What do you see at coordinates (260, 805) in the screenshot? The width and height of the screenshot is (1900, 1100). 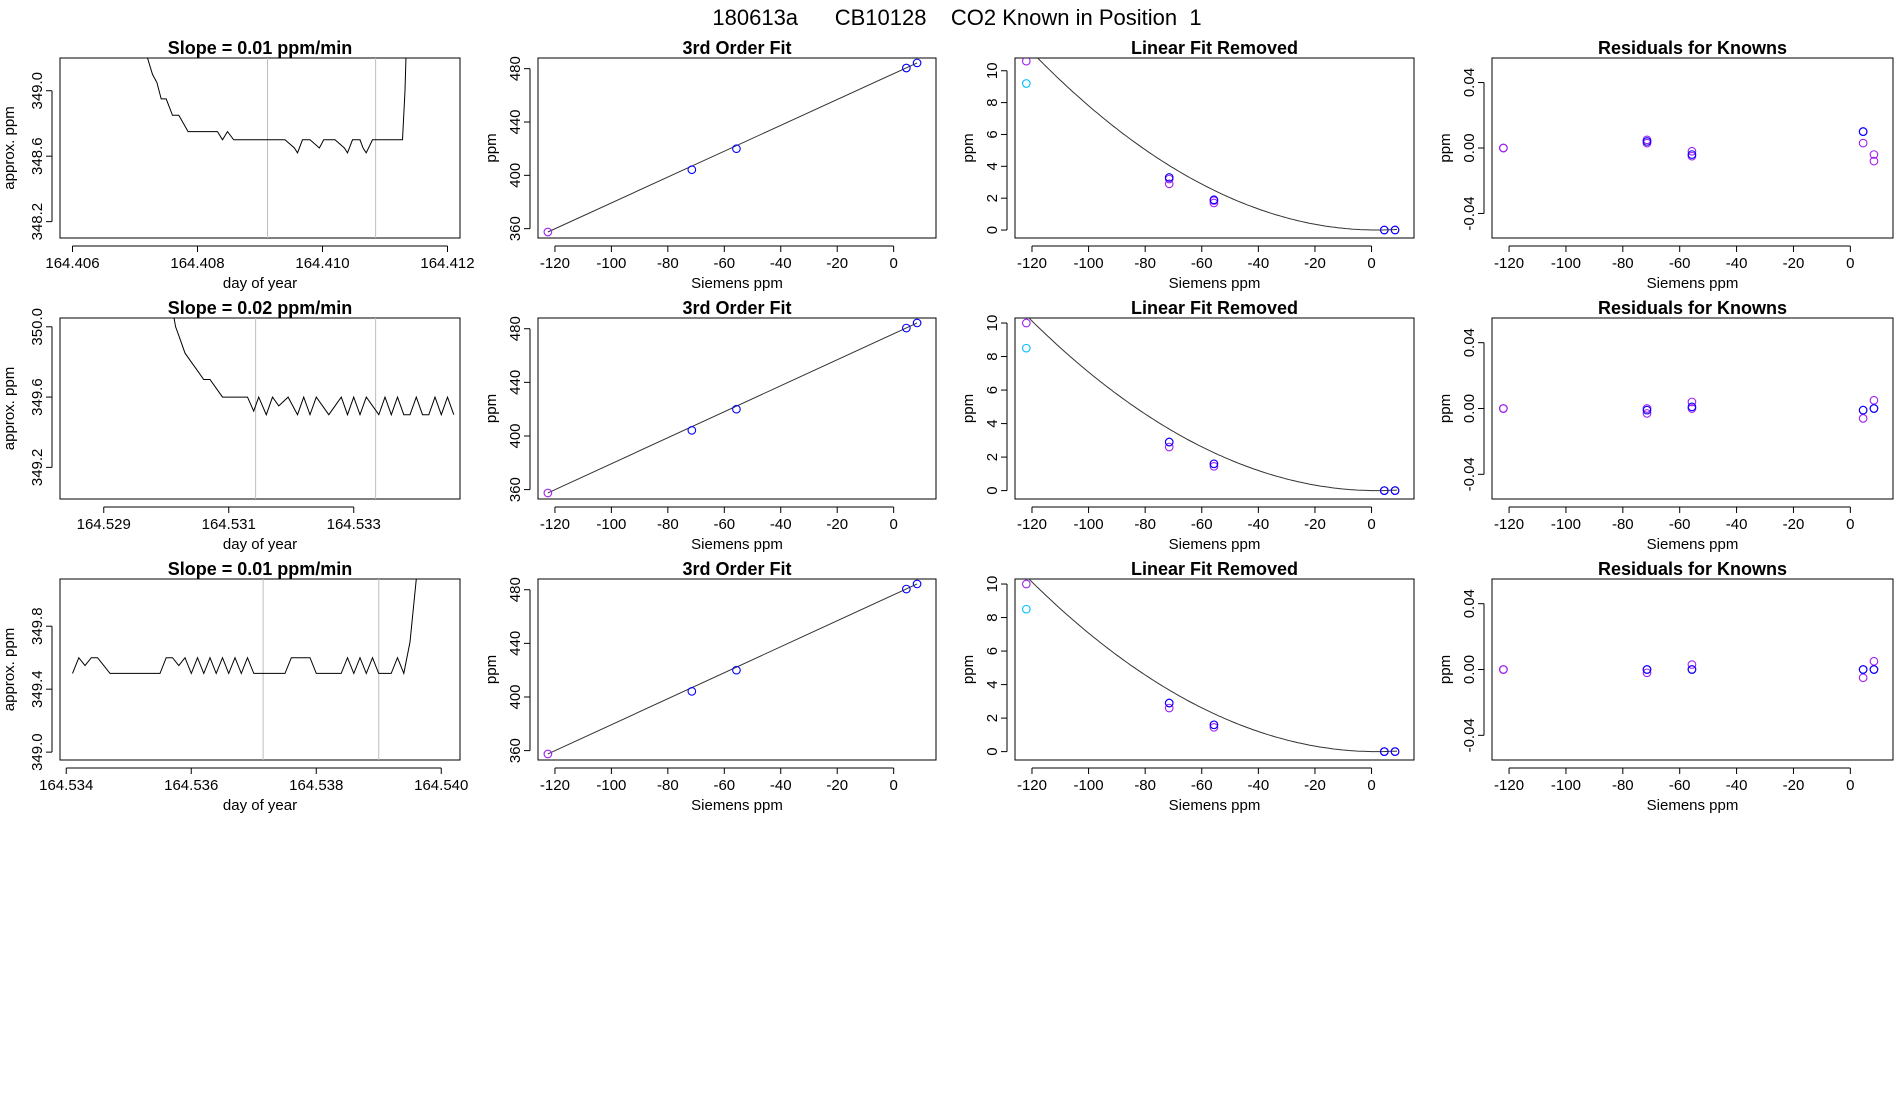 I see `x-axis-label: day of year` at bounding box center [260, 805].